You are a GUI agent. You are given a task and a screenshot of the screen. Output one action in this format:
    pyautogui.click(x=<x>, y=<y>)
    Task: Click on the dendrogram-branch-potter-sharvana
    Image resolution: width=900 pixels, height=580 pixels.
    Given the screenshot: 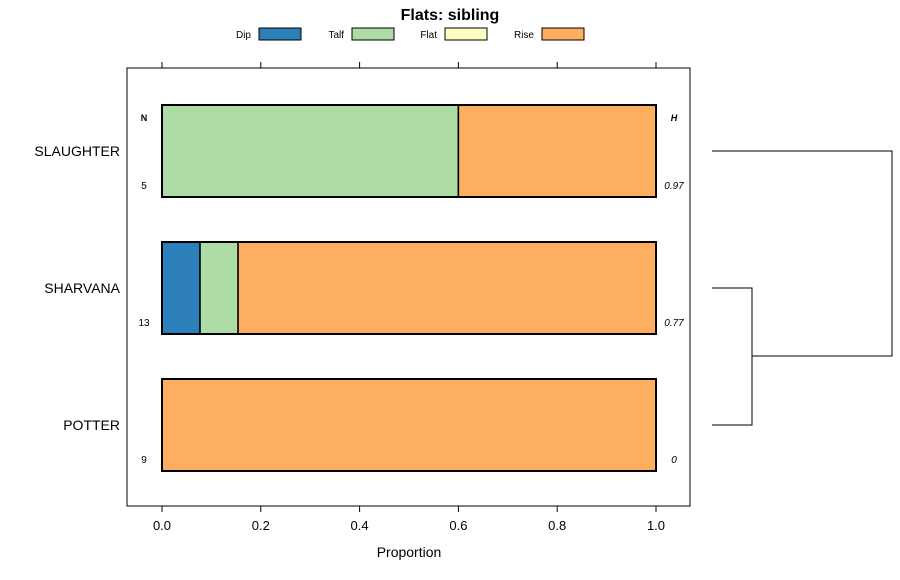 What is the action you would take?
    pyautogui.click(x=732, y=356)
    